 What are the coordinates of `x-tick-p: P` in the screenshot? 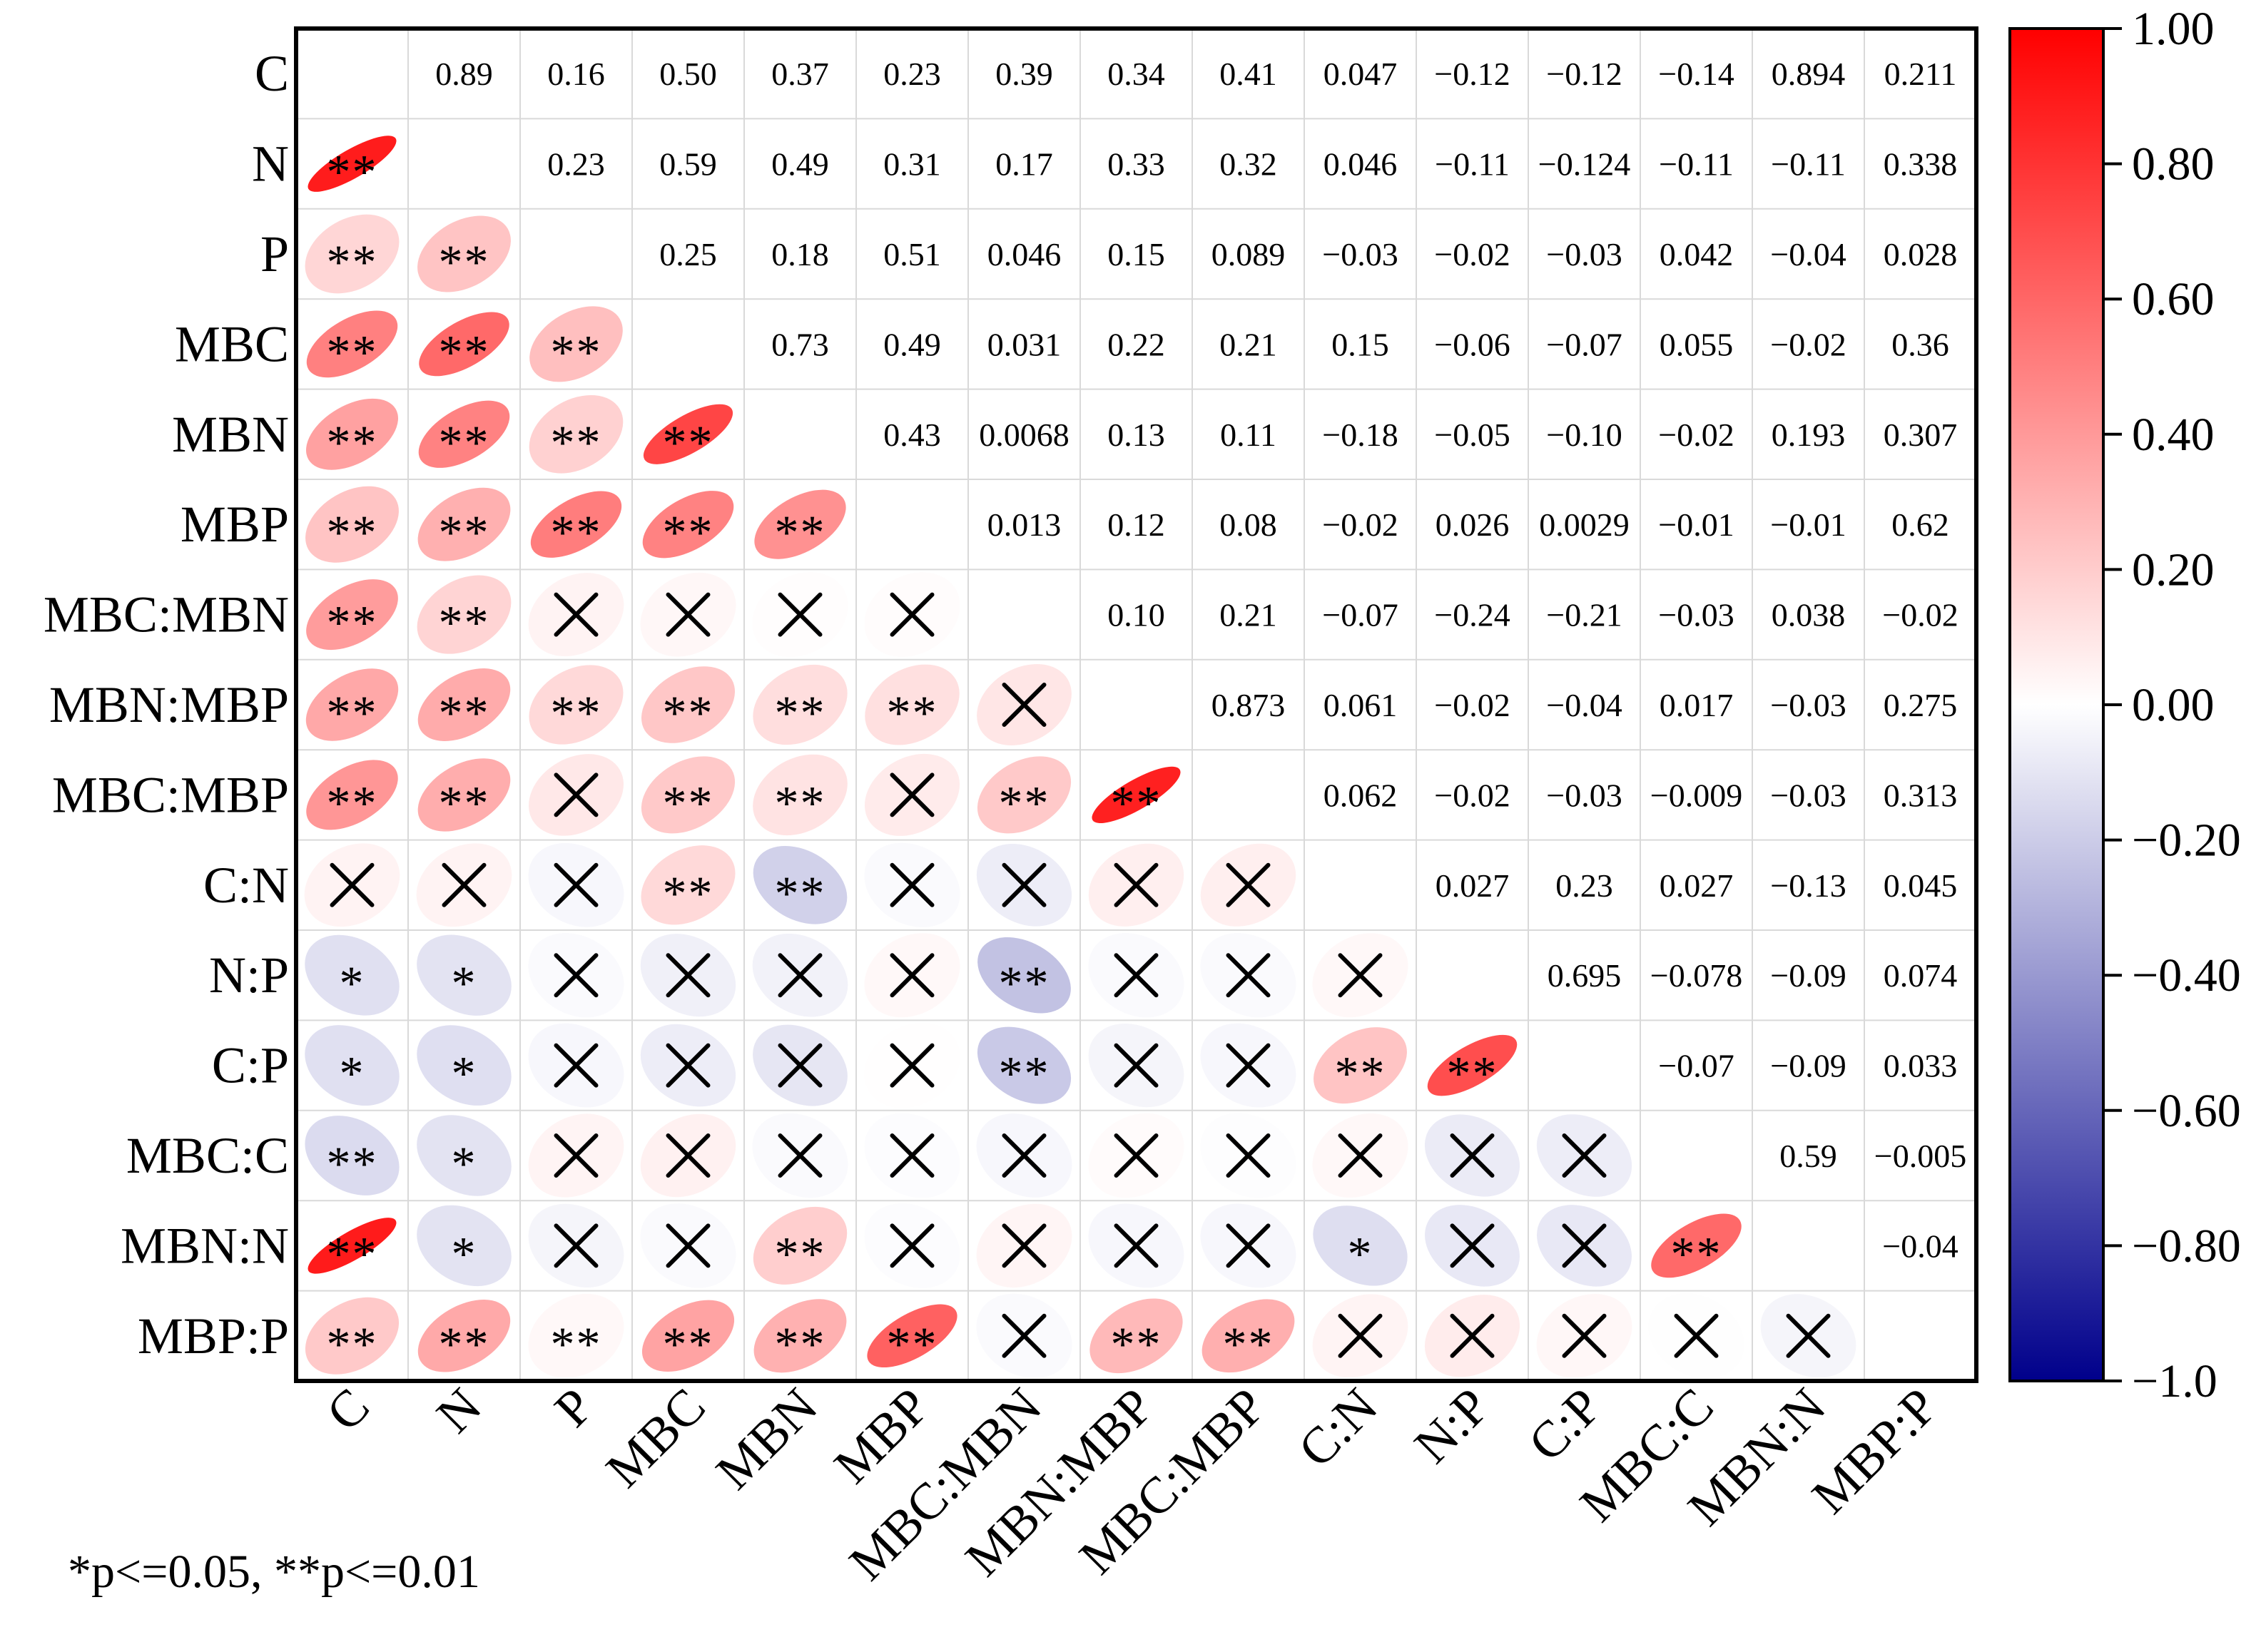 It's located at (574, 1407).